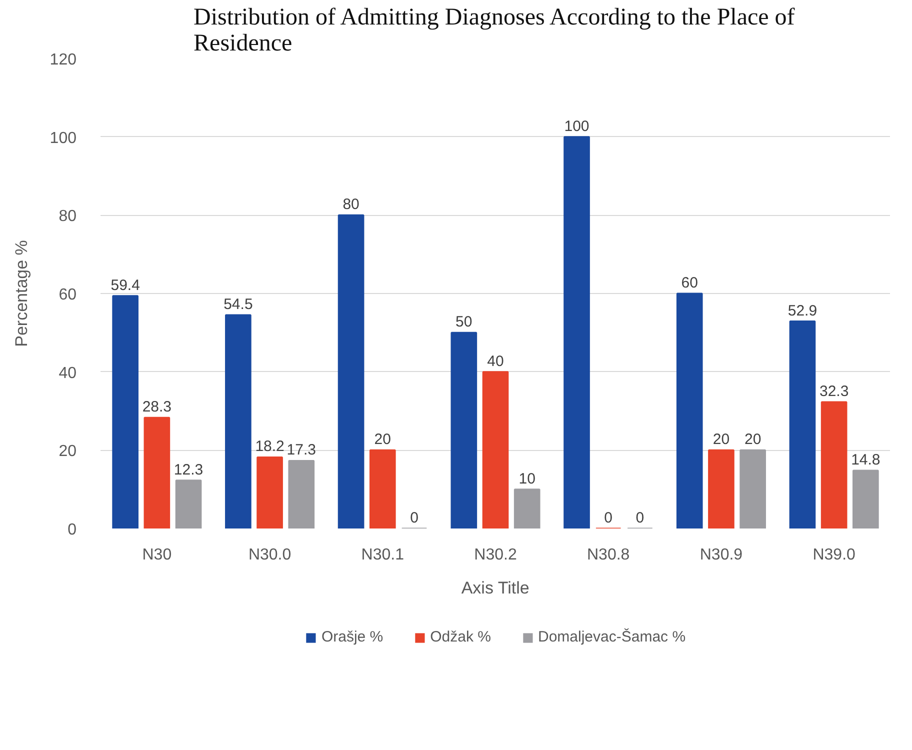  I want to click on x-tick-label: N39.0, so click(834, 555).